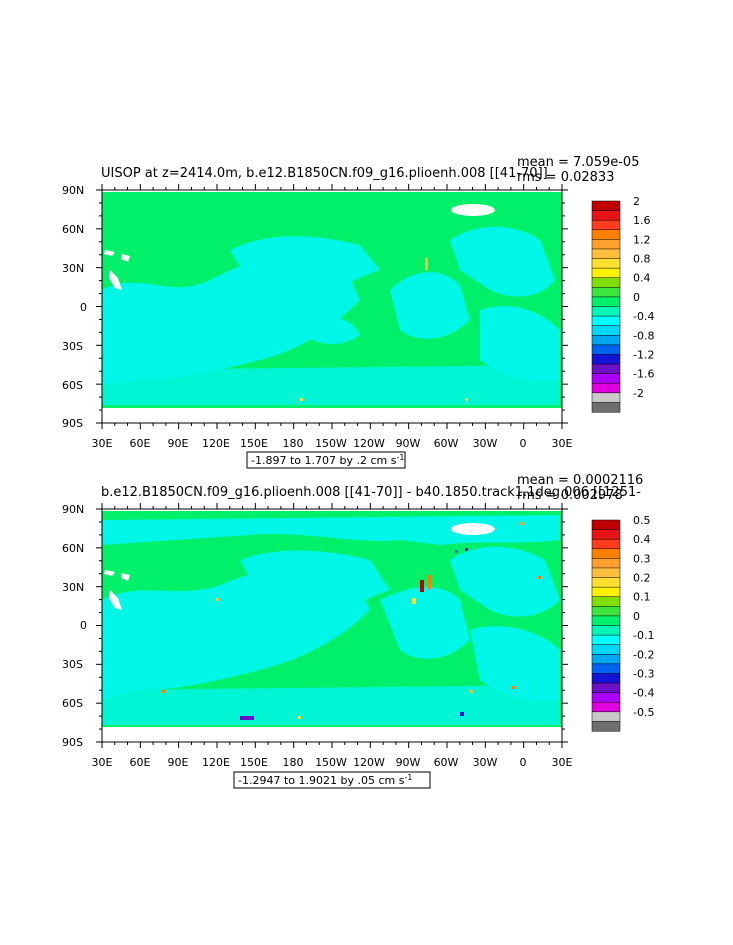 This screenshot has height=945, width=733. I want to click on lon-label: 60W, so click(446, 443).